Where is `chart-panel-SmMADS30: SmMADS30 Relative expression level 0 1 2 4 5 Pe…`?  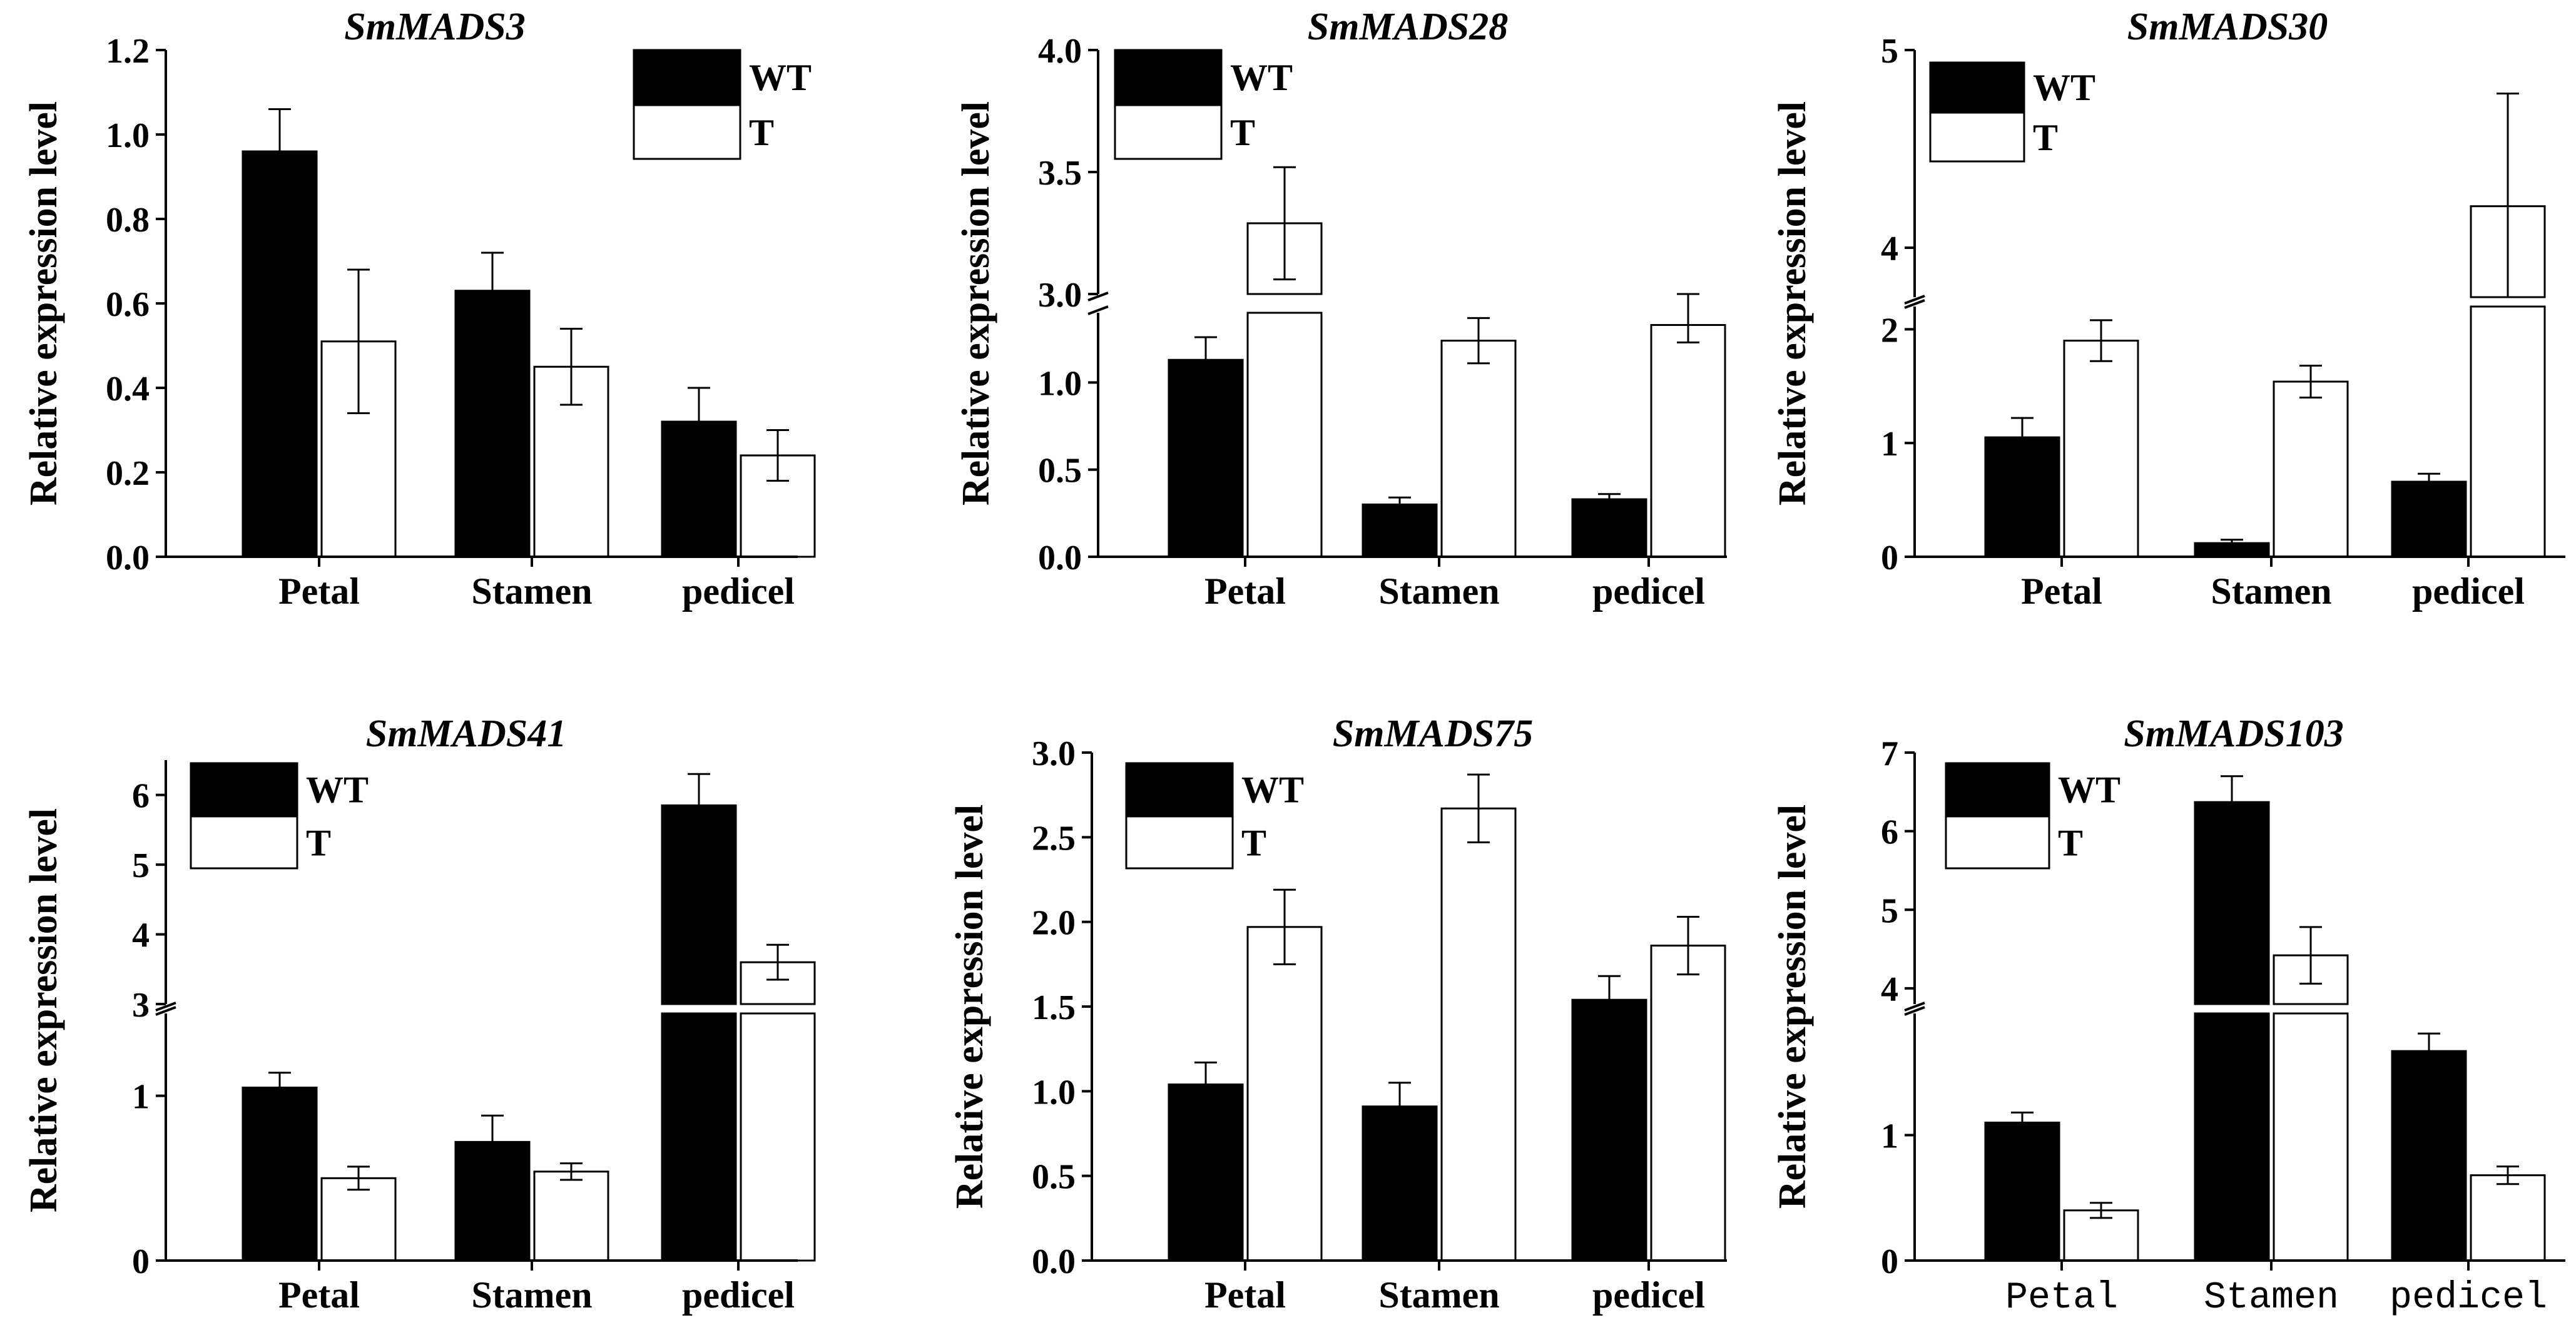 chart-panel-SmMADS30: SmMADS30 Relative expression level 0 1 2 4 5 Pe… is located at coordinates (2168, 309).